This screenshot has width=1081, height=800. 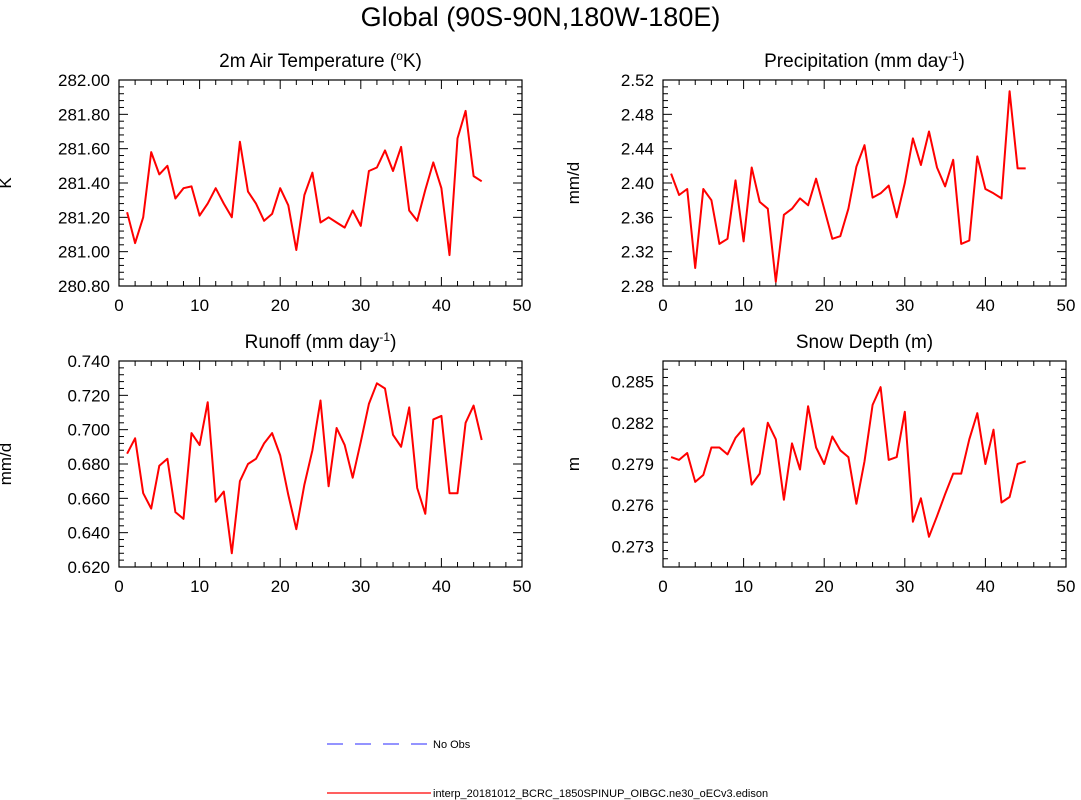 I want to click on panel-title: Snow Depth (m), so click(x=864, y=342).